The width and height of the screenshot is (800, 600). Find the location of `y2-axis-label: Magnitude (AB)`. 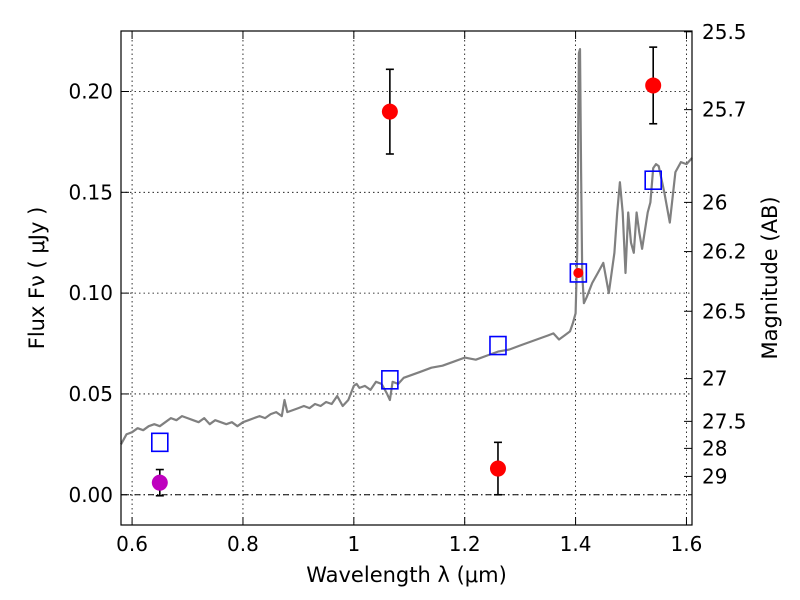

y2-axis-label: Magnitude (AB) is located at coordinates (770, 277).